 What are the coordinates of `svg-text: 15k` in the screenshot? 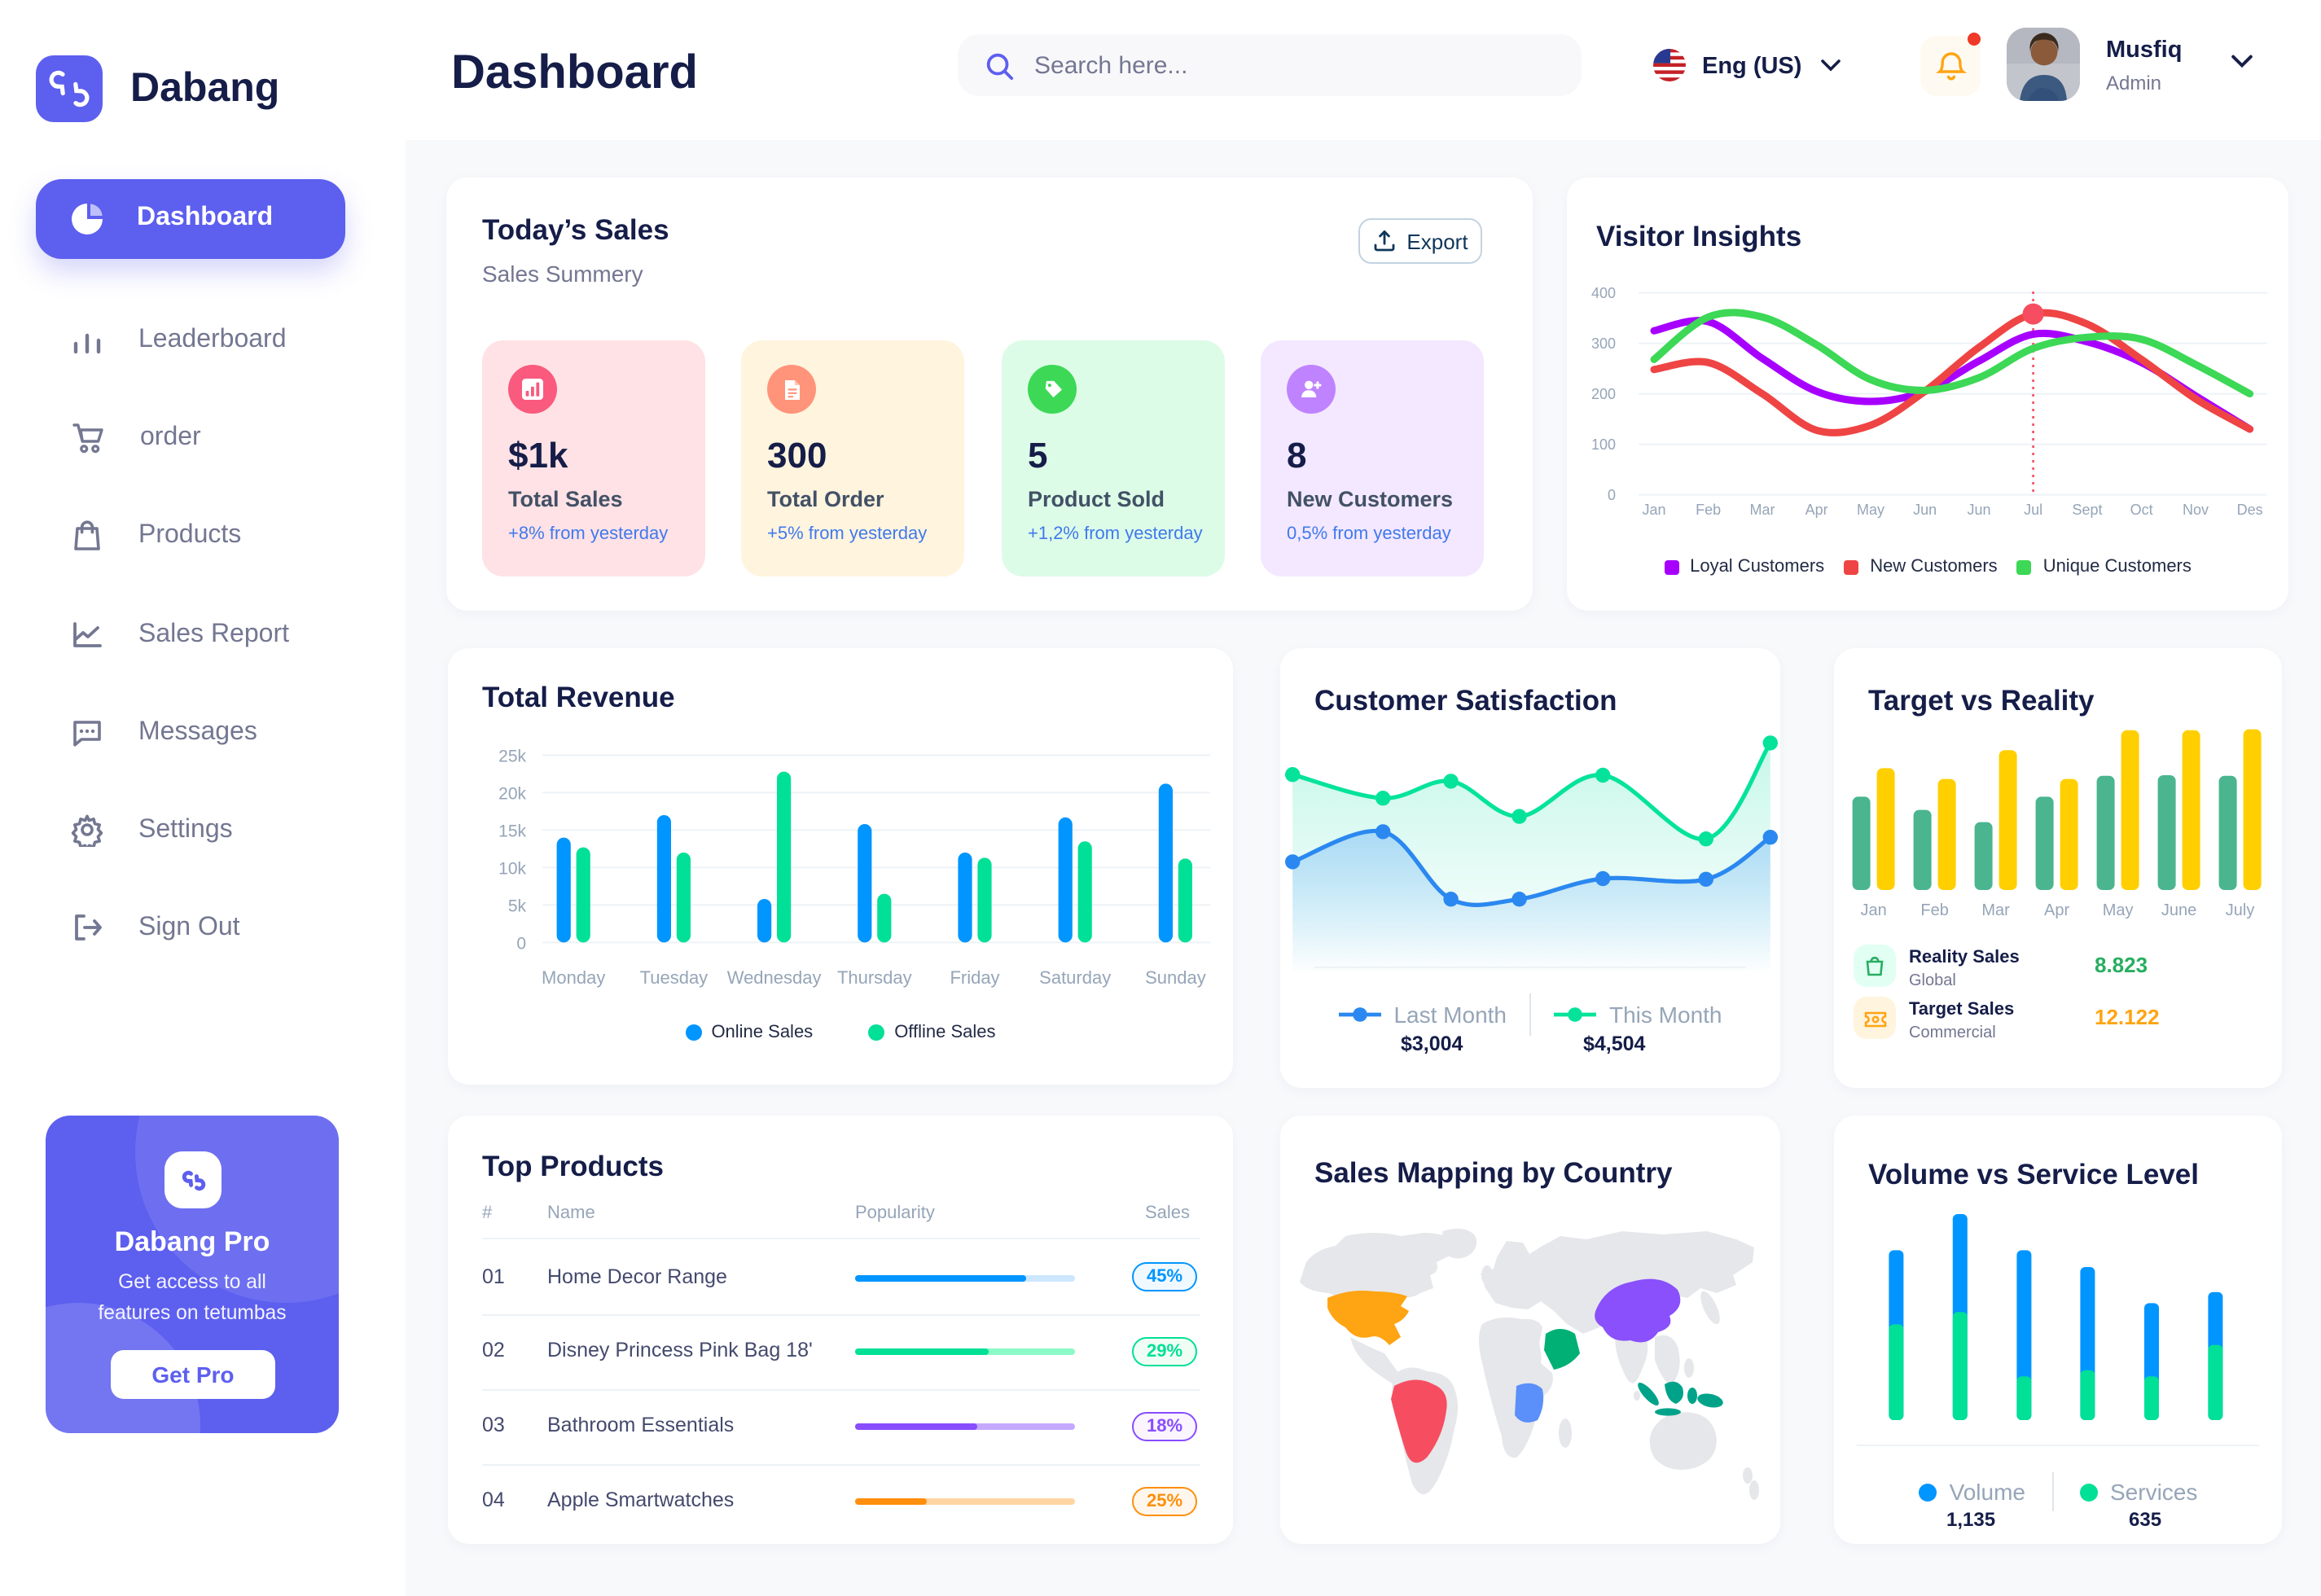 It's located at (512, 831).